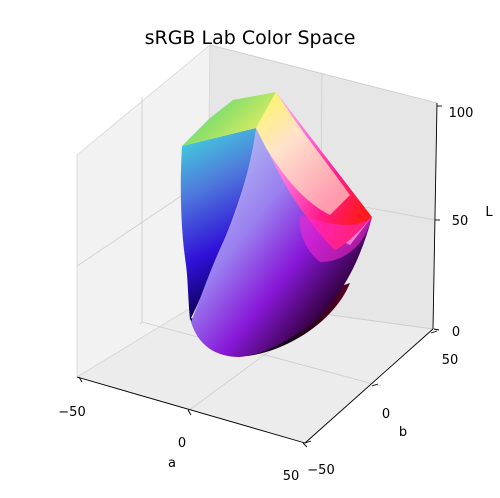 Image resolution: width=500 pixels, height=498 pixels. I want to click on L-axis-label: L, so click(489, 212).